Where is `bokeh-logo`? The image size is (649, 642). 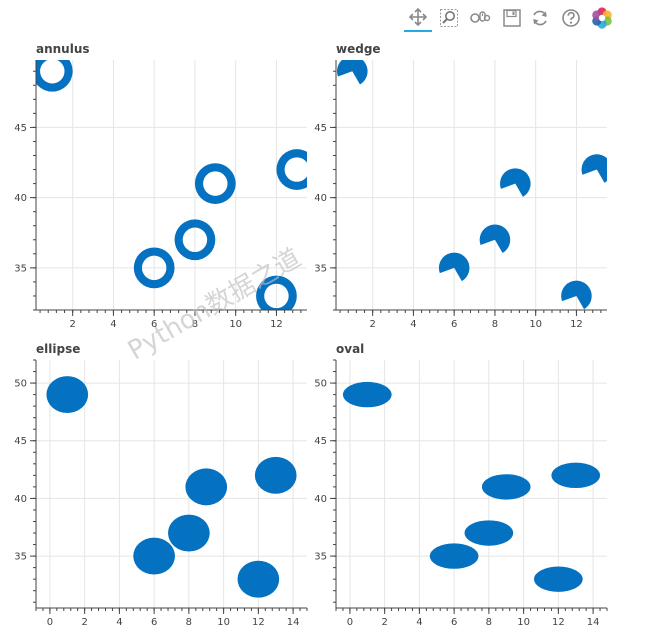
bokeh-logo is located at coordinates (602, 18).